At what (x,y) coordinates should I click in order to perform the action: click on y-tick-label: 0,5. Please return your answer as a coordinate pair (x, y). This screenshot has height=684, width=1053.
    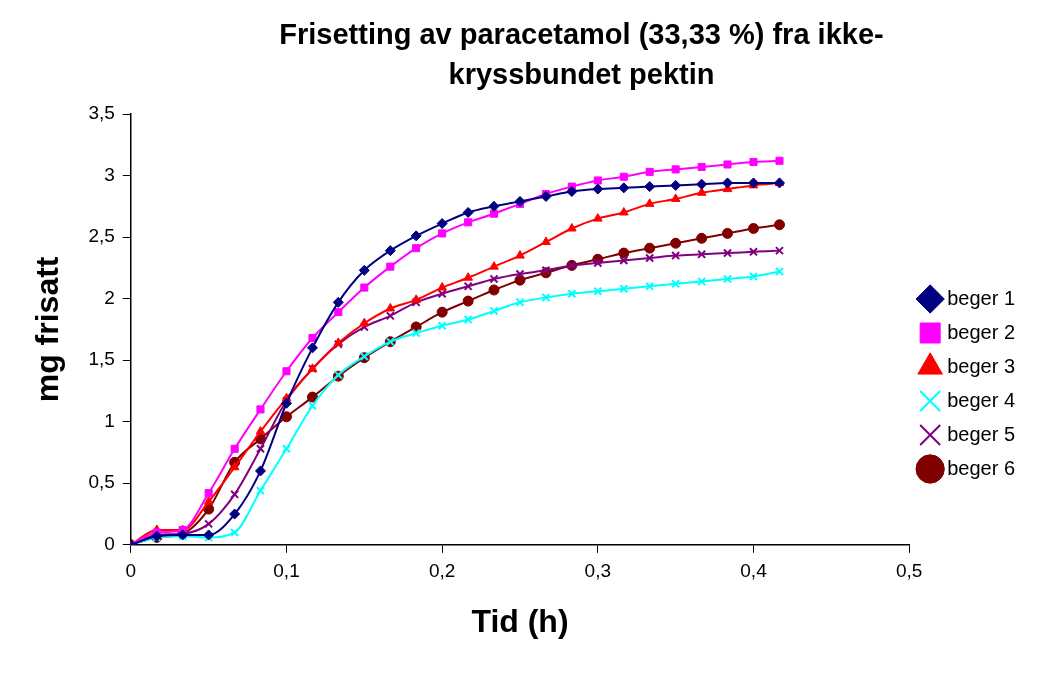
    Looking at the image, I should click on (101, 482).